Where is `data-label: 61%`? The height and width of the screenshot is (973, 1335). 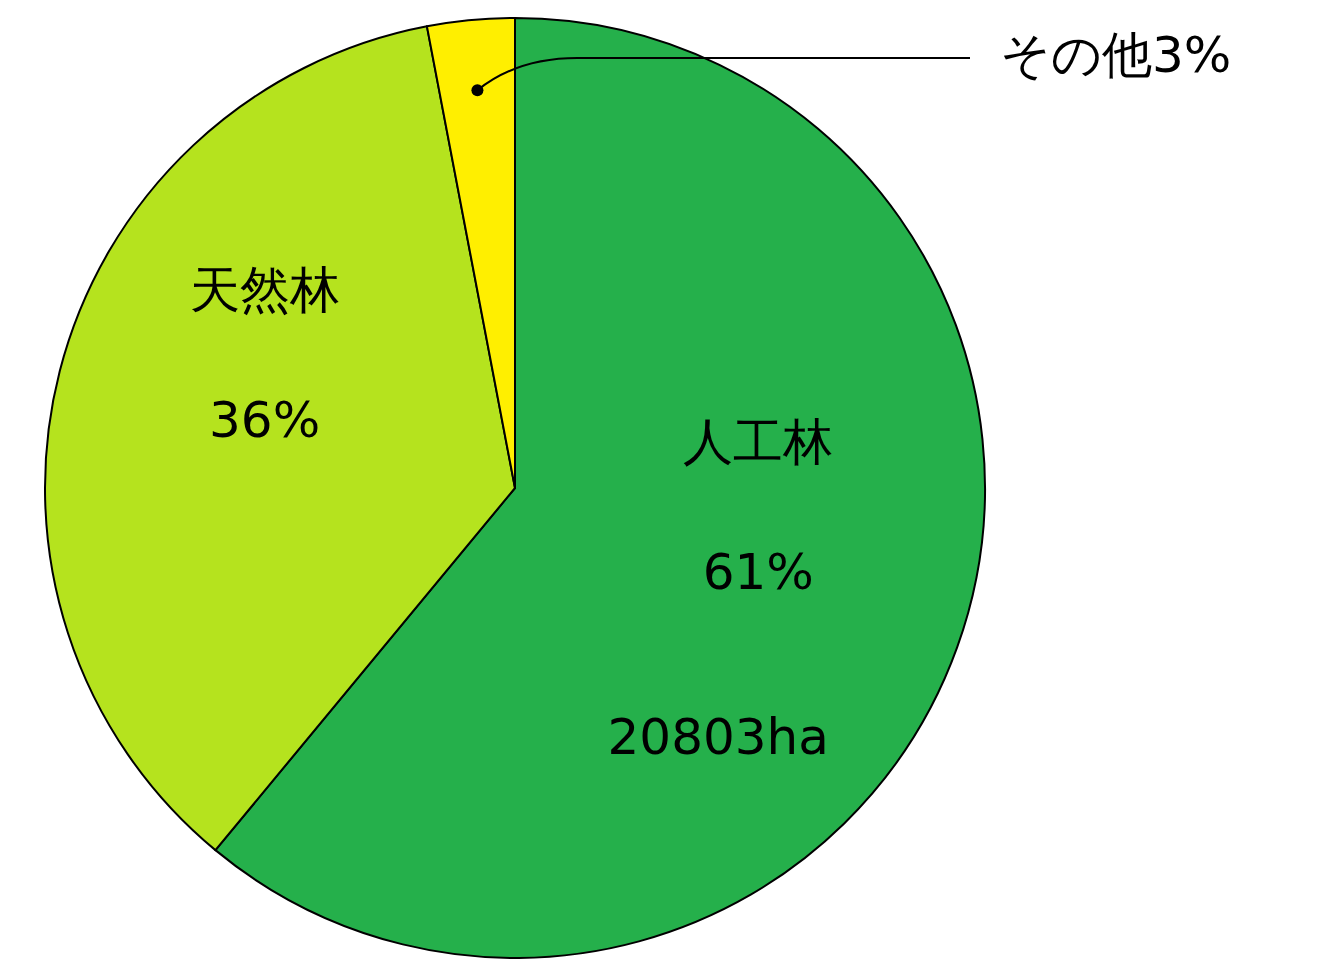 data-label: 61% is located at coordinates (758, 572).